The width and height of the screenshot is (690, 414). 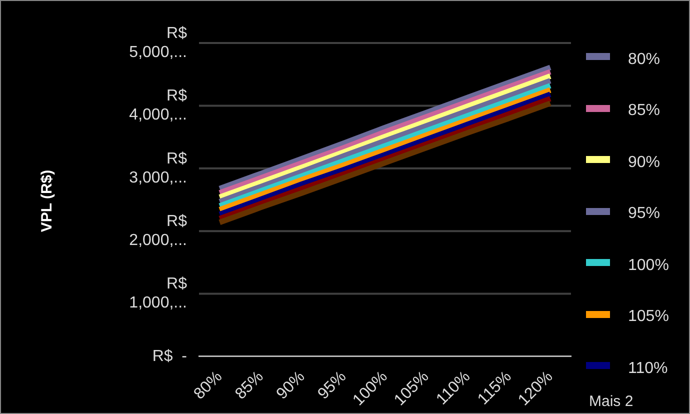 I want to click on legend-label: 80%, so click(x=644, y=59).